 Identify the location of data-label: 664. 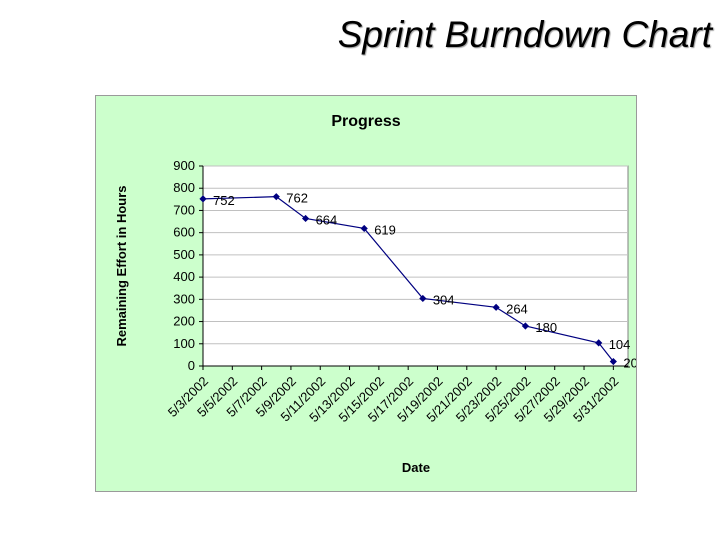
(327, 219).